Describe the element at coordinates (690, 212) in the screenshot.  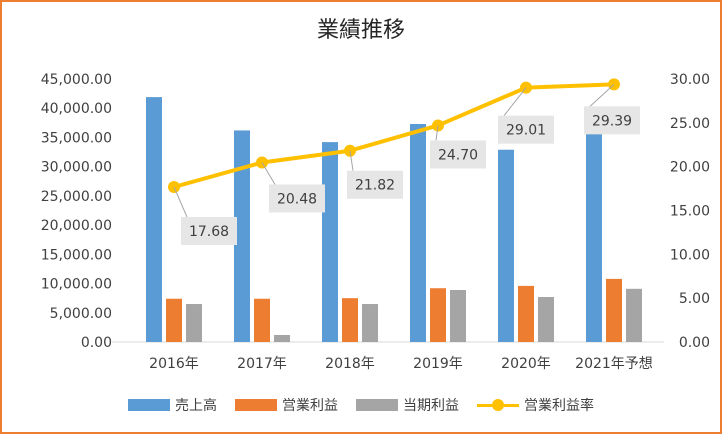
I see `y-right-tick-label: 15.00` at that location.